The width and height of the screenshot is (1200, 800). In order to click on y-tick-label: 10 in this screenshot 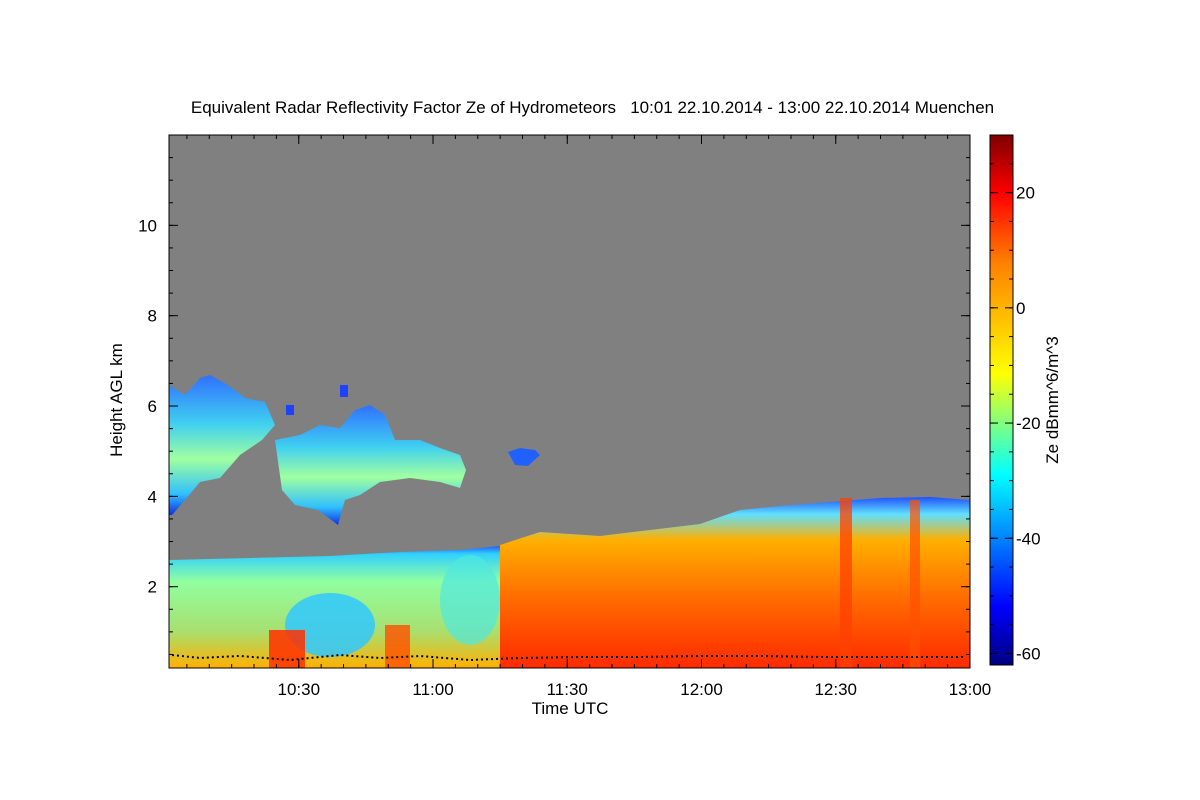, I will do `click(147, 225)`.